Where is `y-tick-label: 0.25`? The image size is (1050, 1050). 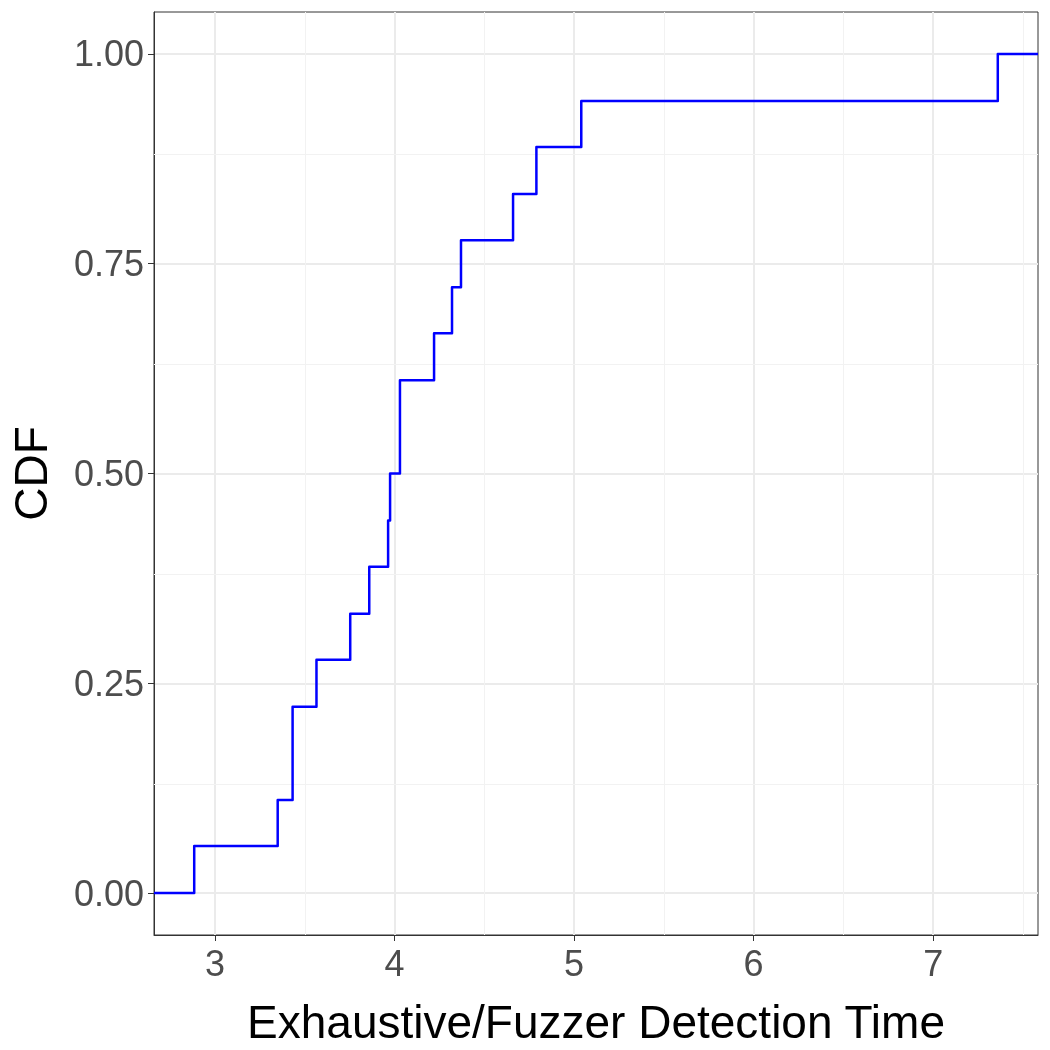 y-tick-label: 0.25 is located at coordinates (108, 683).